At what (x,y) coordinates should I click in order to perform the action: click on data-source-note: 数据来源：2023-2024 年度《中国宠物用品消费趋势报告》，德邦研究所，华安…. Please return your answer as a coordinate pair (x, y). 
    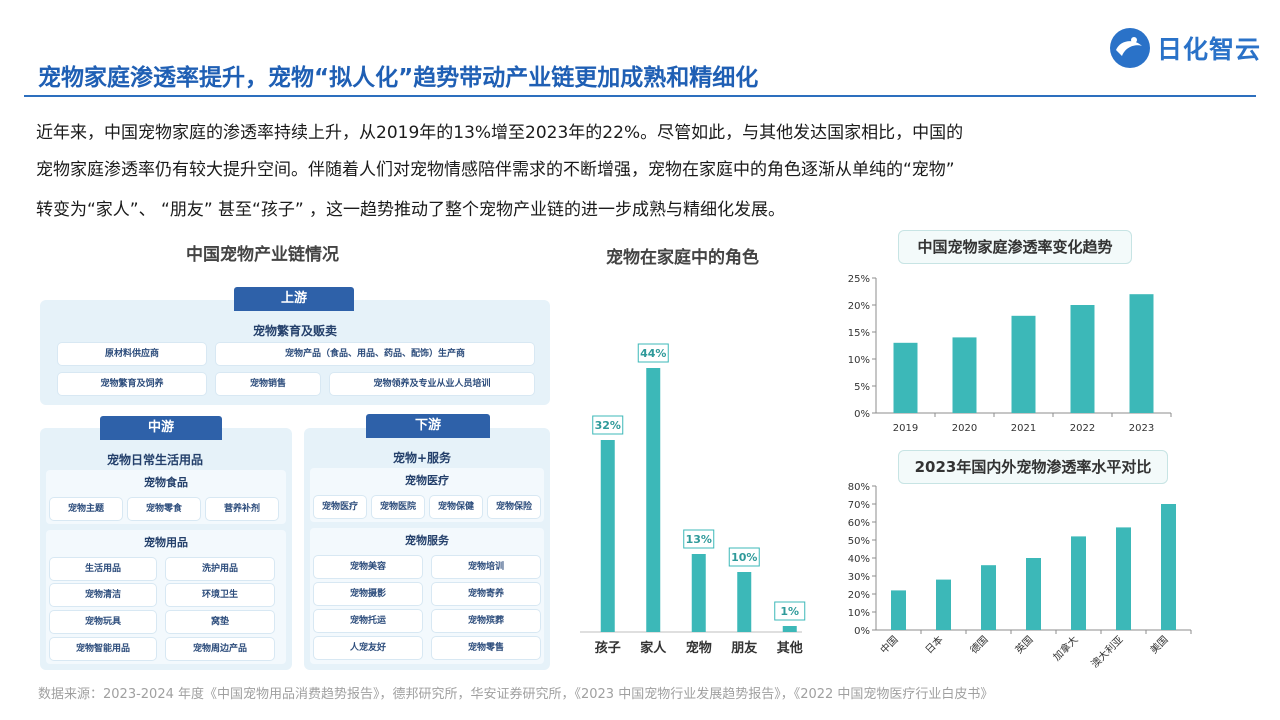
    Looking at the image, I should click on (516, 694).